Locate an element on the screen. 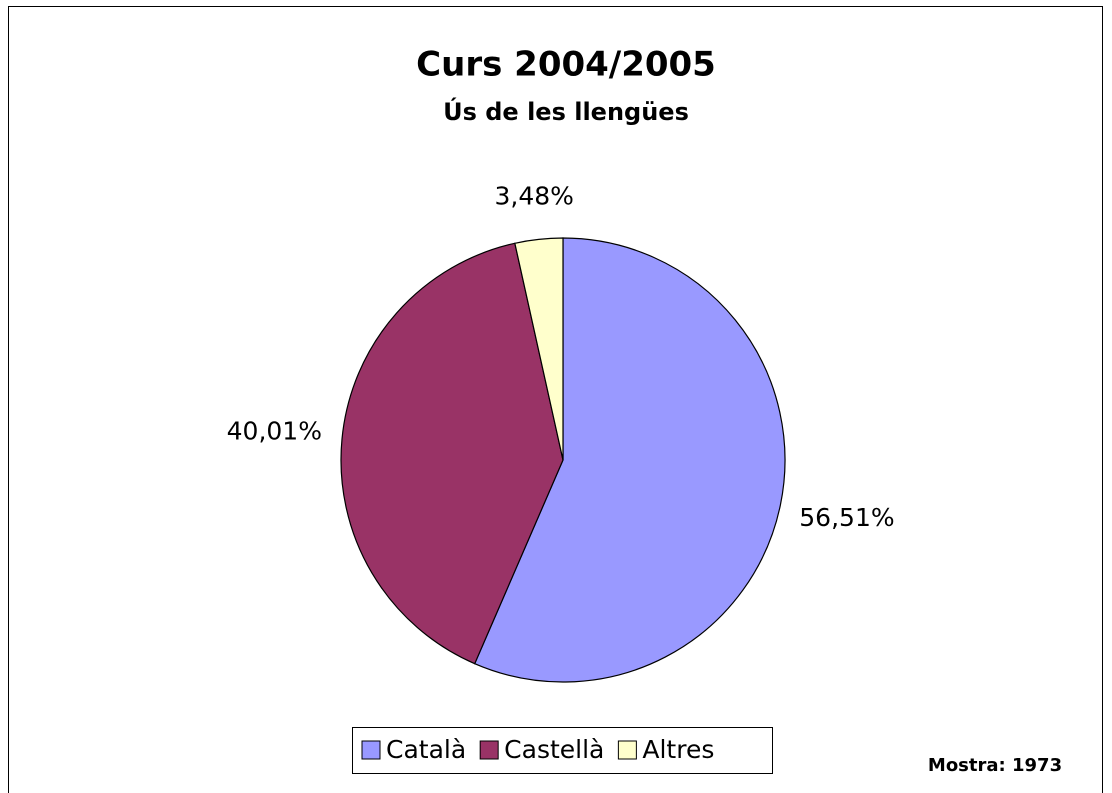 This screenshot has height=793, width=1112. annotation: Mostra: 1973 is located at coordinates (995, 765).